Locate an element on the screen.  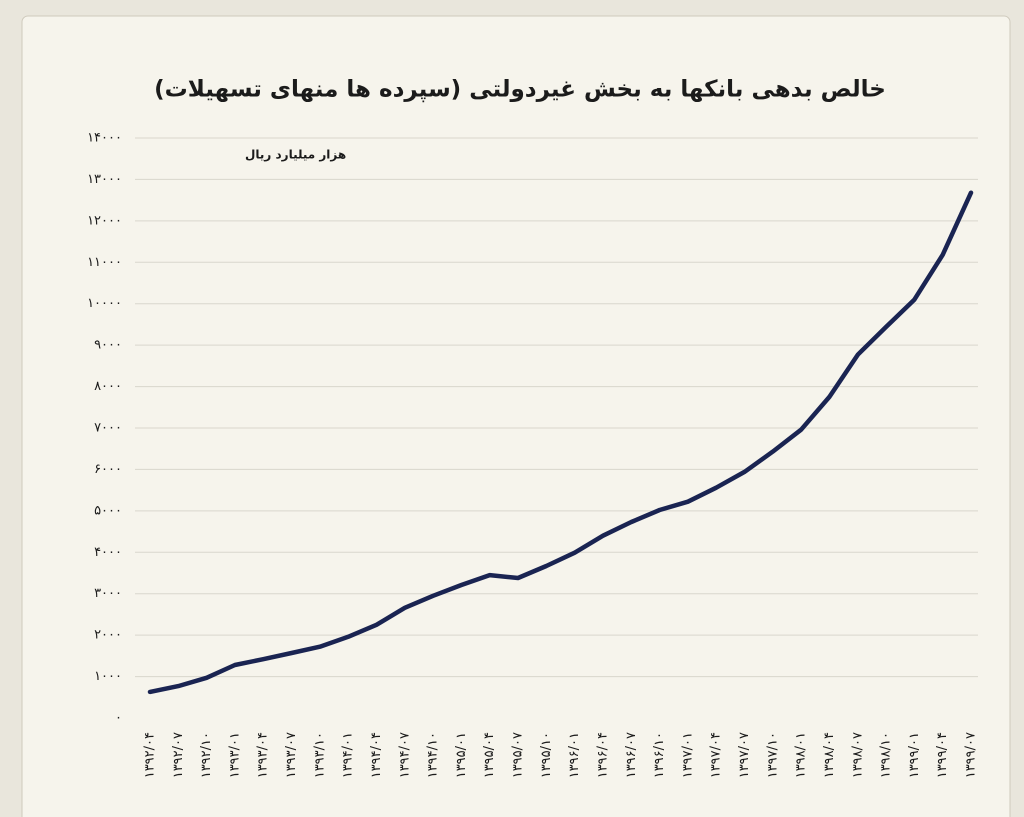
x-tick-label: ۱۳۹۵/۰۷ is located at coordinates (518, 755).